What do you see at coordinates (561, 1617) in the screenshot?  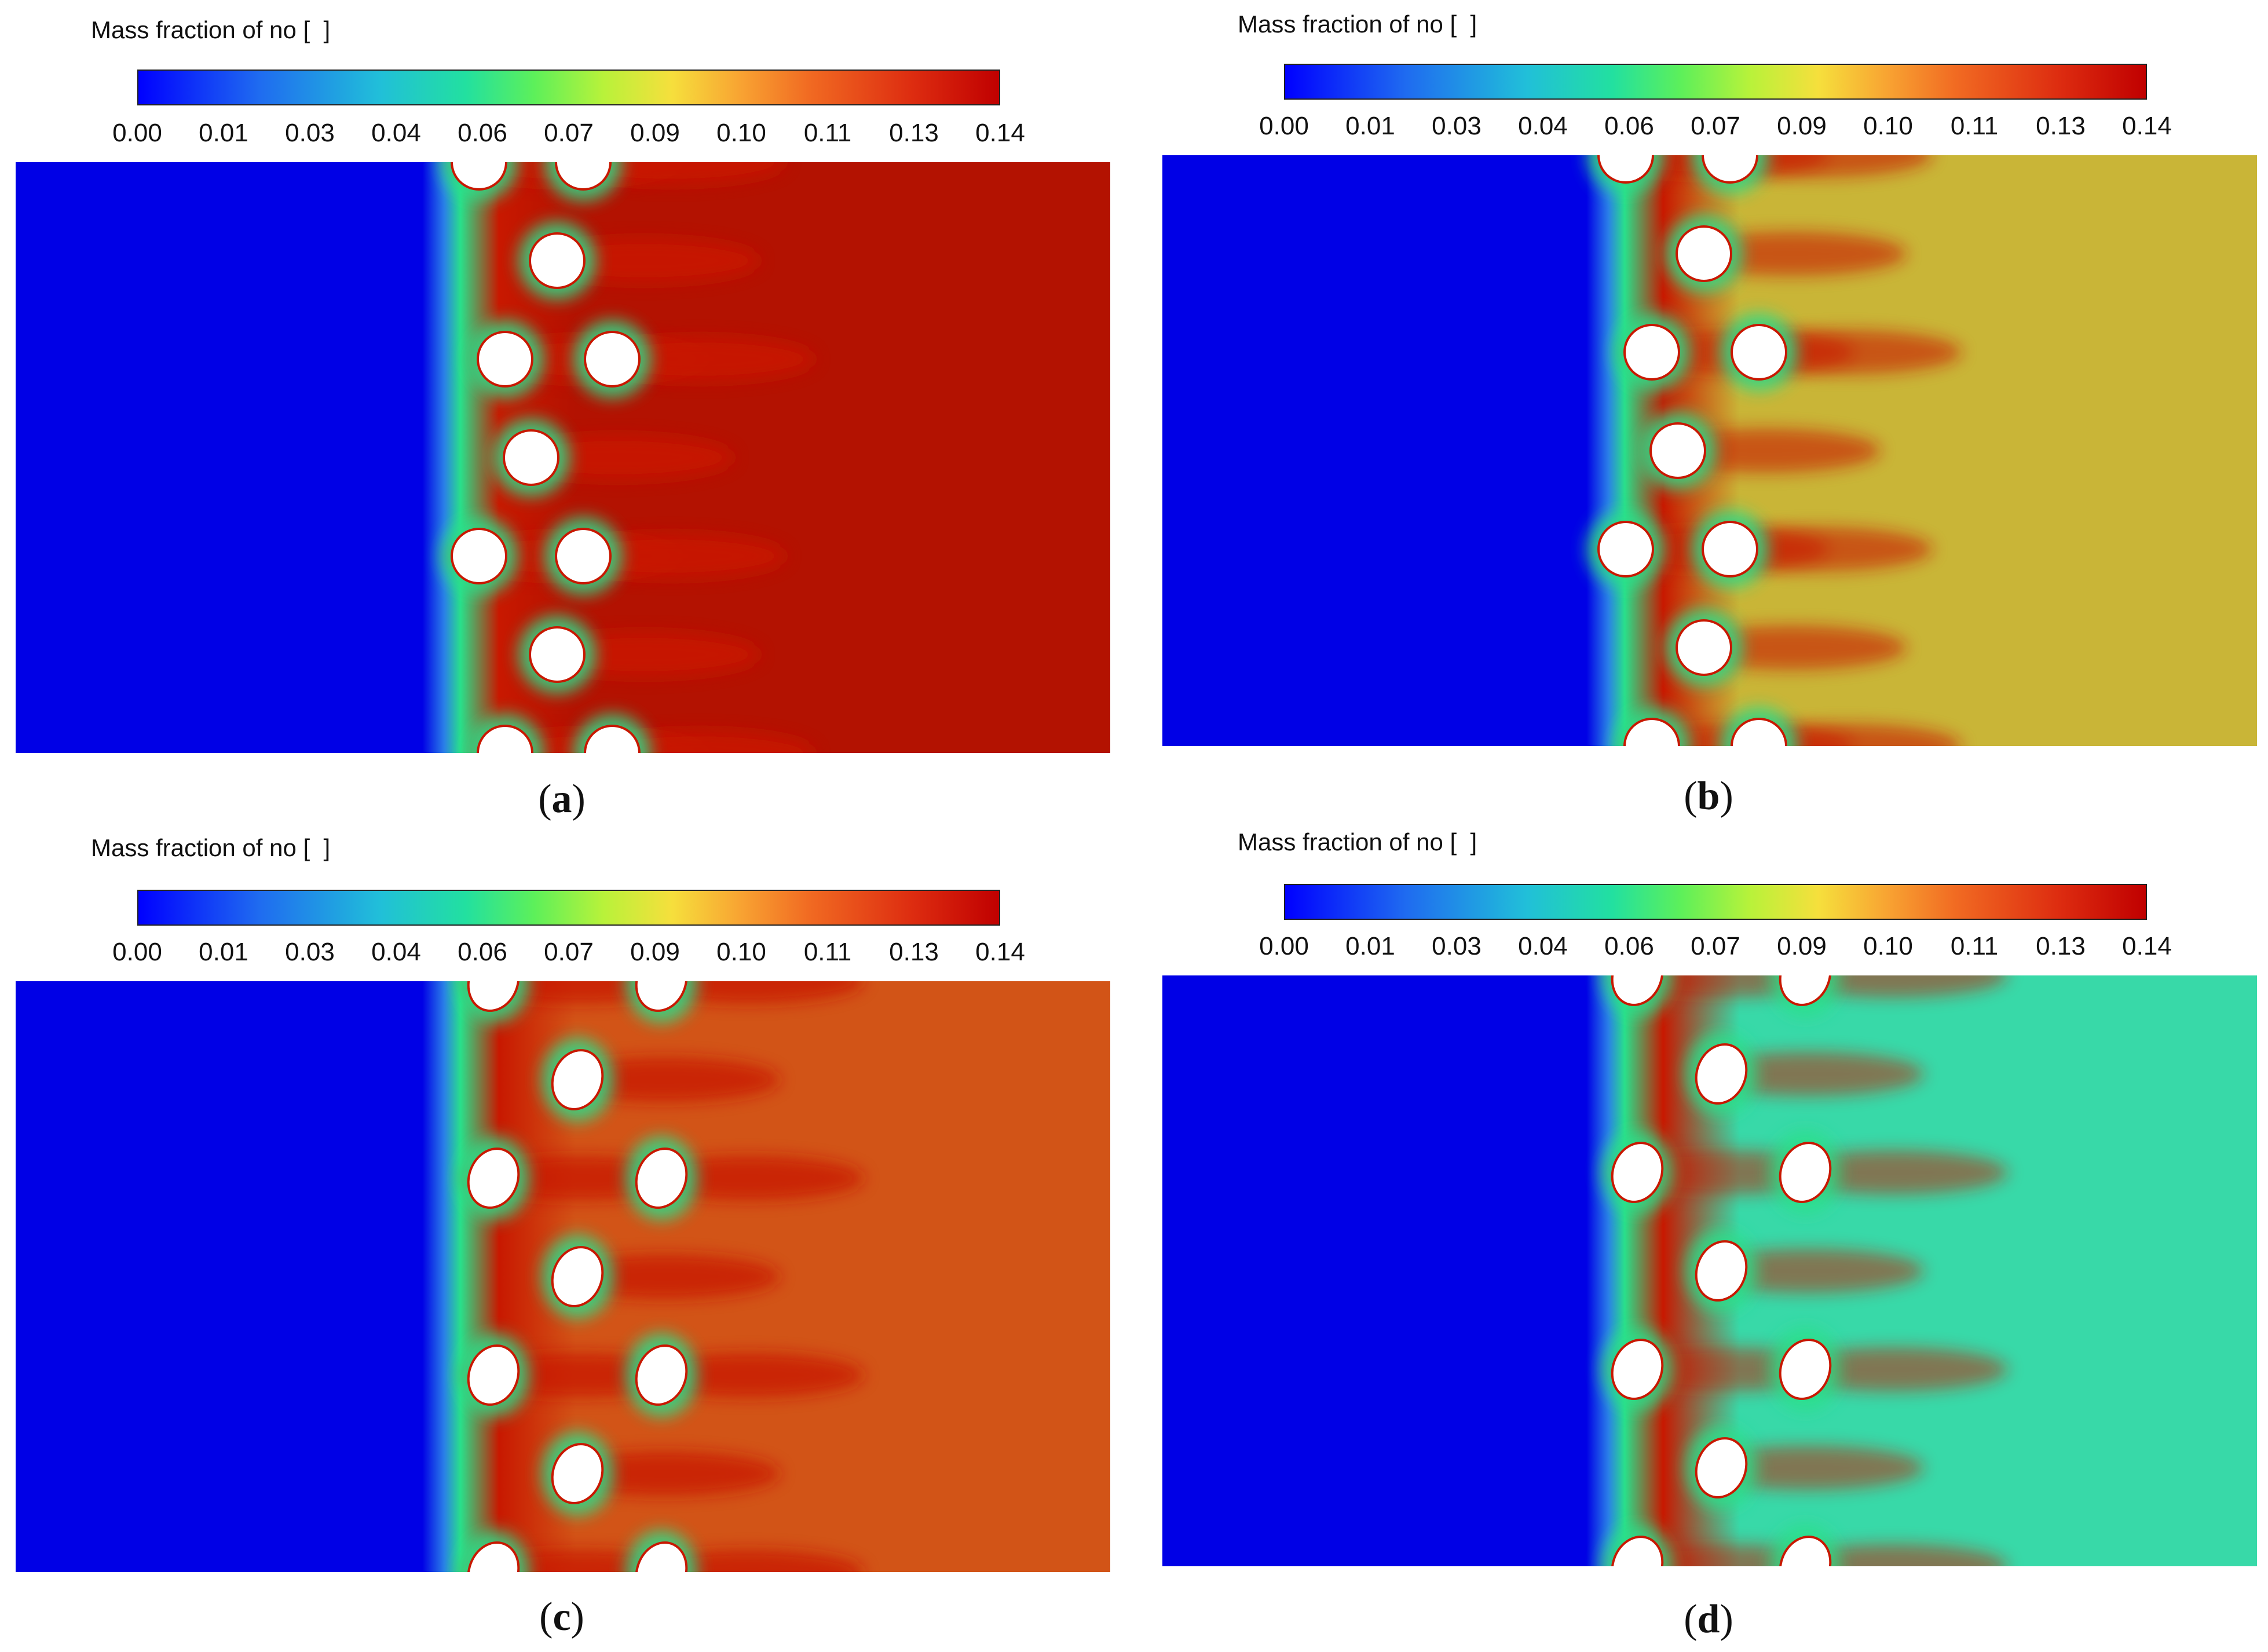 I see `panel-caption: (c)` at bounding box center [561, 1617].